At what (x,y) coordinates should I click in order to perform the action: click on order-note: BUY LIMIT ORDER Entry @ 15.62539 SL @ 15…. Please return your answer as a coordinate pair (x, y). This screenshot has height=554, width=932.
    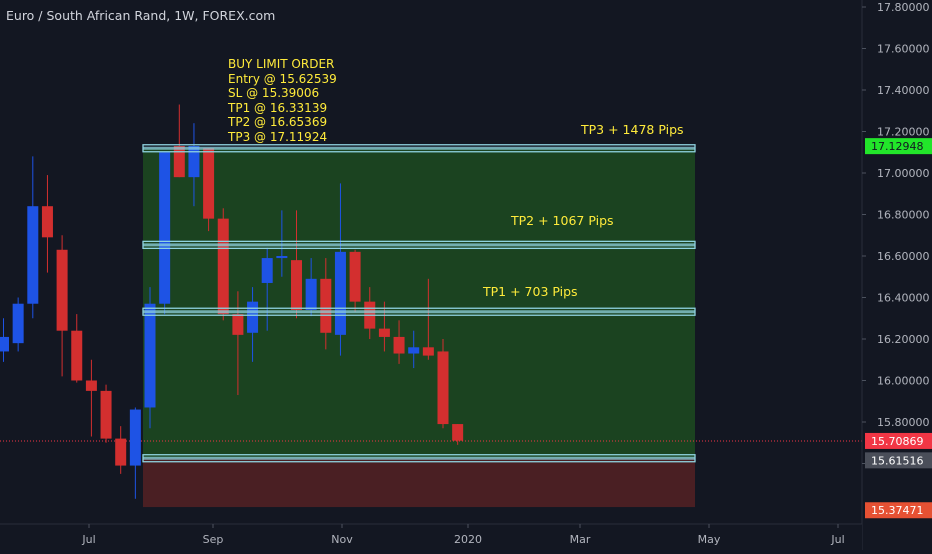
    Looking at the image, I should click on (282, 100).